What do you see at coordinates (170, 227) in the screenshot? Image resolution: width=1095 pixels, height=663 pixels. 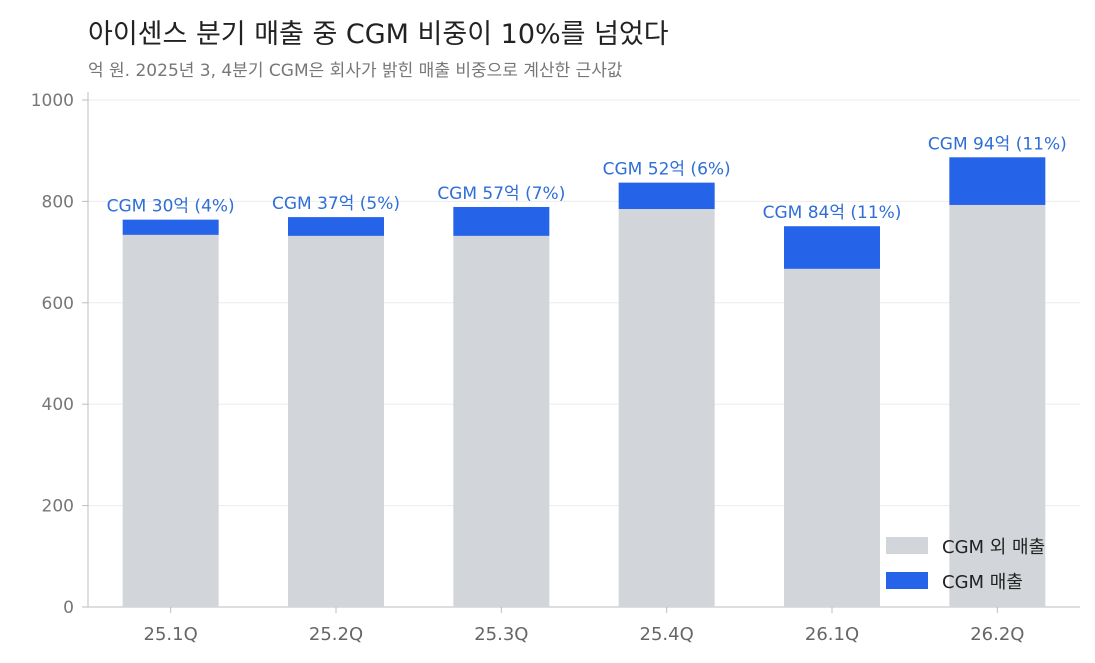 I see `bar-cgm-25.1Q` at bounding box center [170, 227].